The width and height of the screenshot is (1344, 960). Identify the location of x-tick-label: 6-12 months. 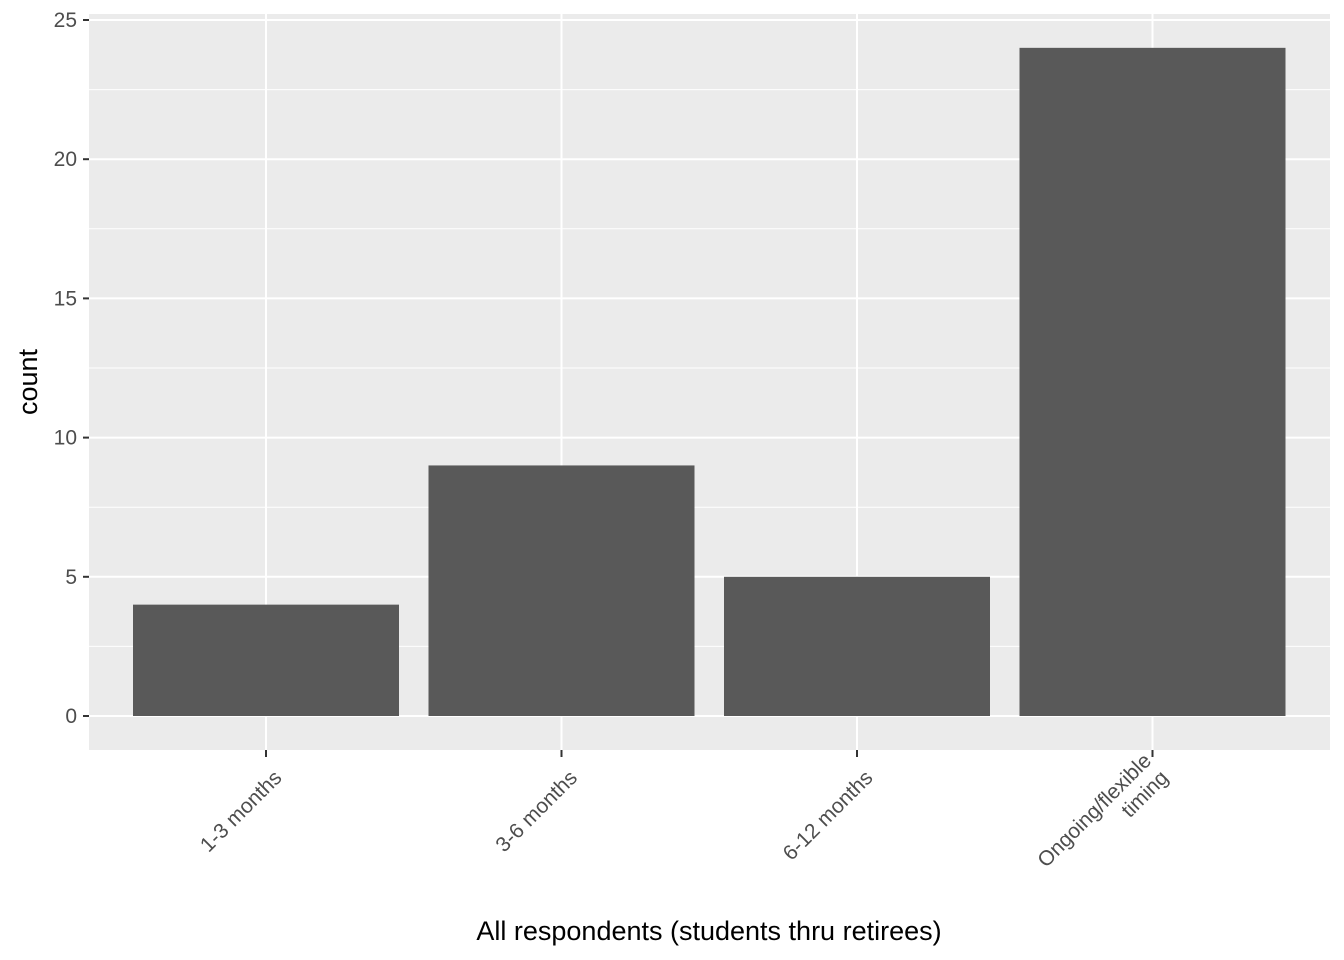
(828, 815).